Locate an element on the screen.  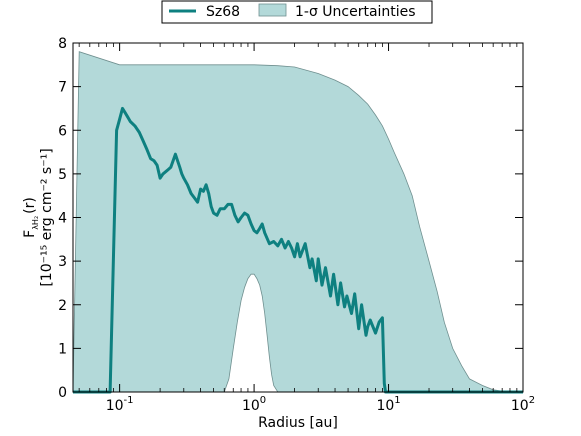
y-axis-label-units: [10⁻¹⁵ erg cm⁻² s⁻¹] is located at coordinates (47, 217).